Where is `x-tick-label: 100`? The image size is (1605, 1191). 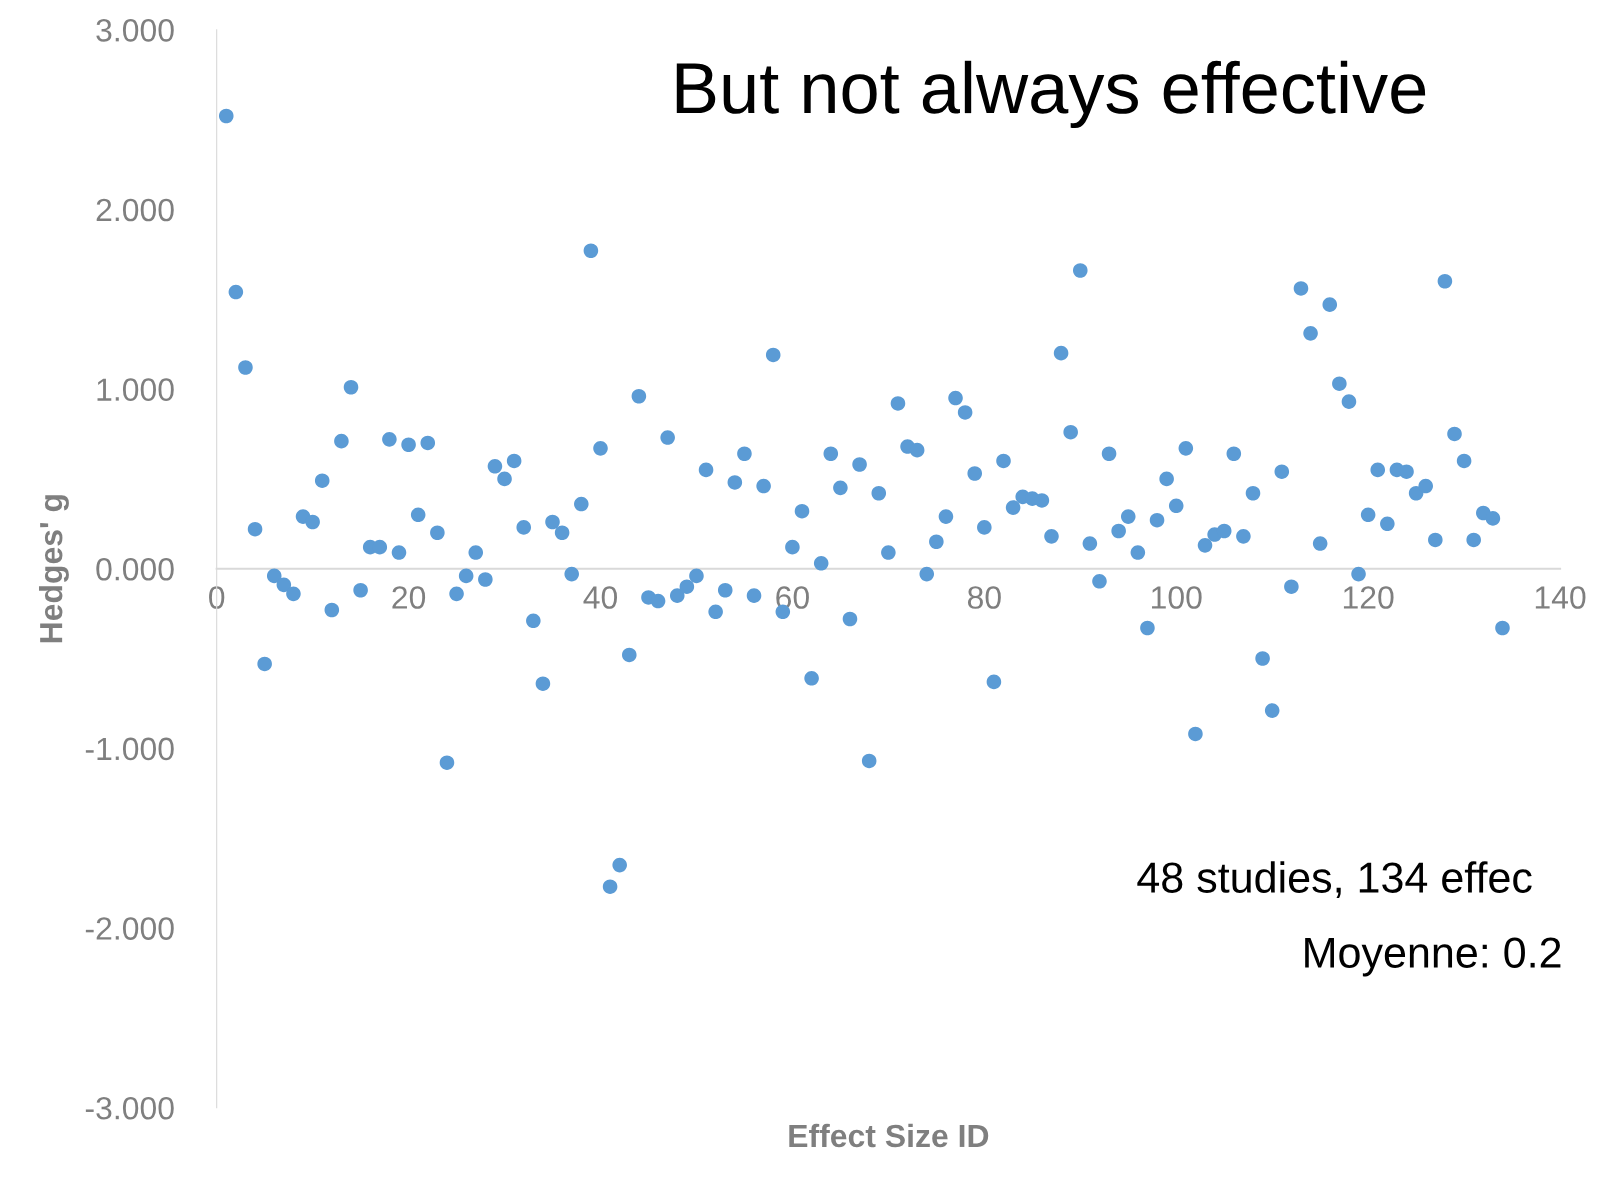
x-tick-label: 100 is located at coordinates (1177, 597).